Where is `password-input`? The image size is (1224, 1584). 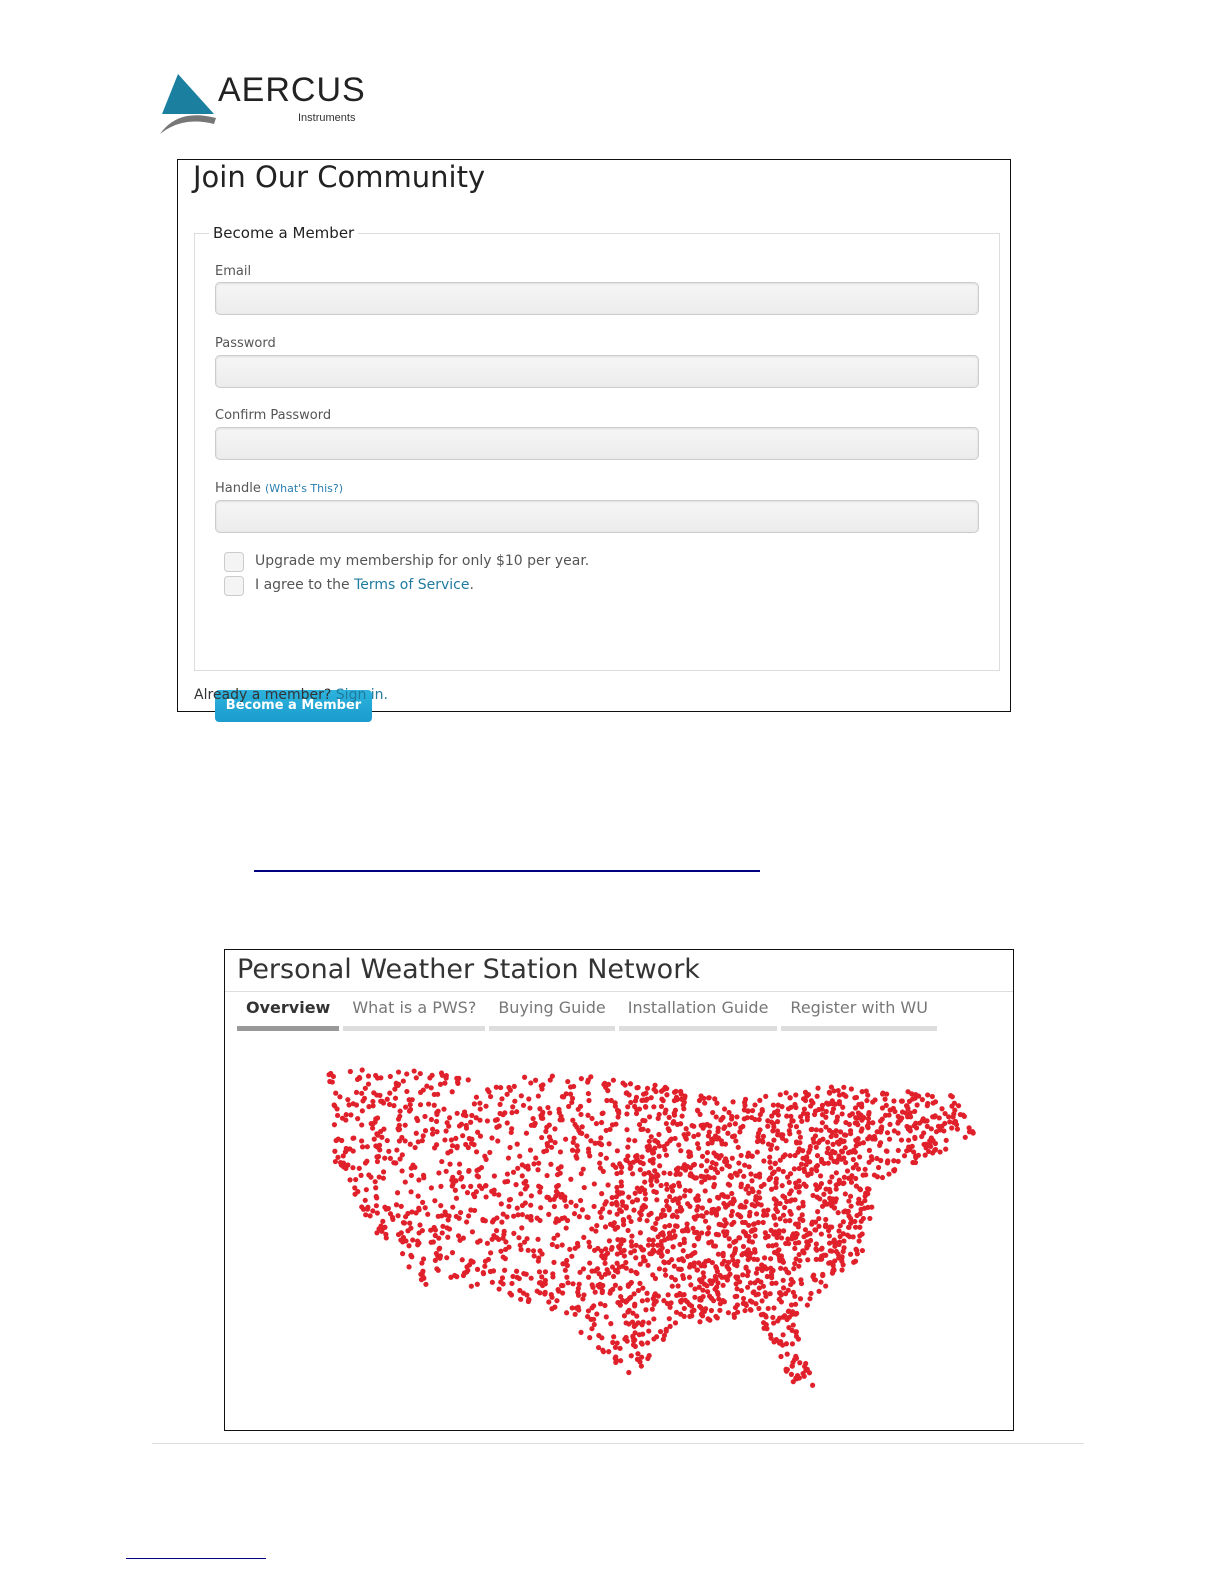 password-input is located at coordinates (597, 371).